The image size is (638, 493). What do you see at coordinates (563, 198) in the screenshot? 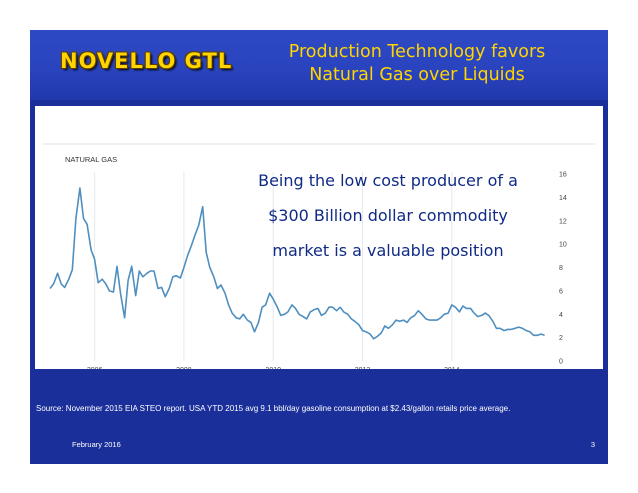
I see `y-tick-label: 14` at bounding box center [563, 198].